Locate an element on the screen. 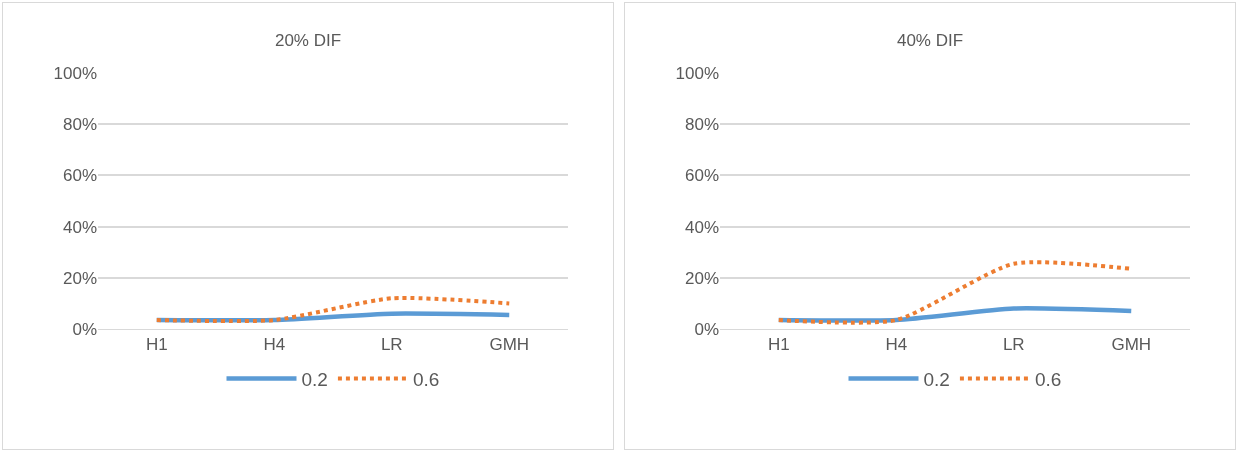  chart-title: 40% DIF is located at coordinates (930, 41).